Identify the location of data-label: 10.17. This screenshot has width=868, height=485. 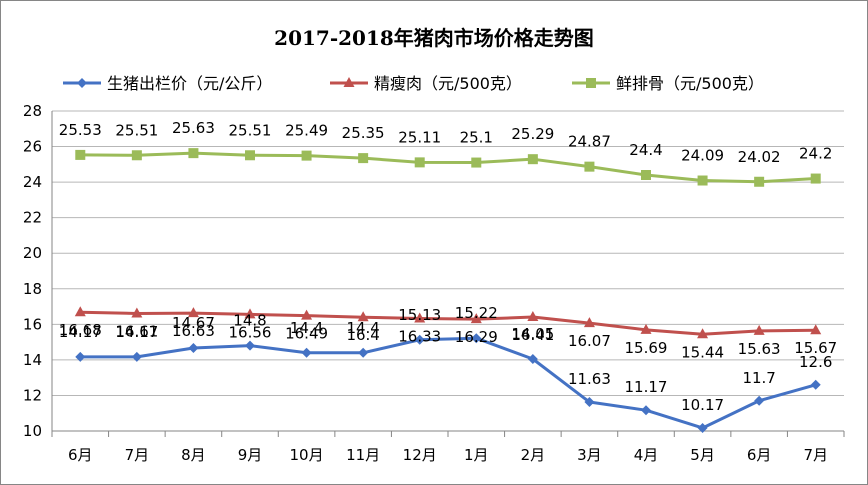
(702, 405).